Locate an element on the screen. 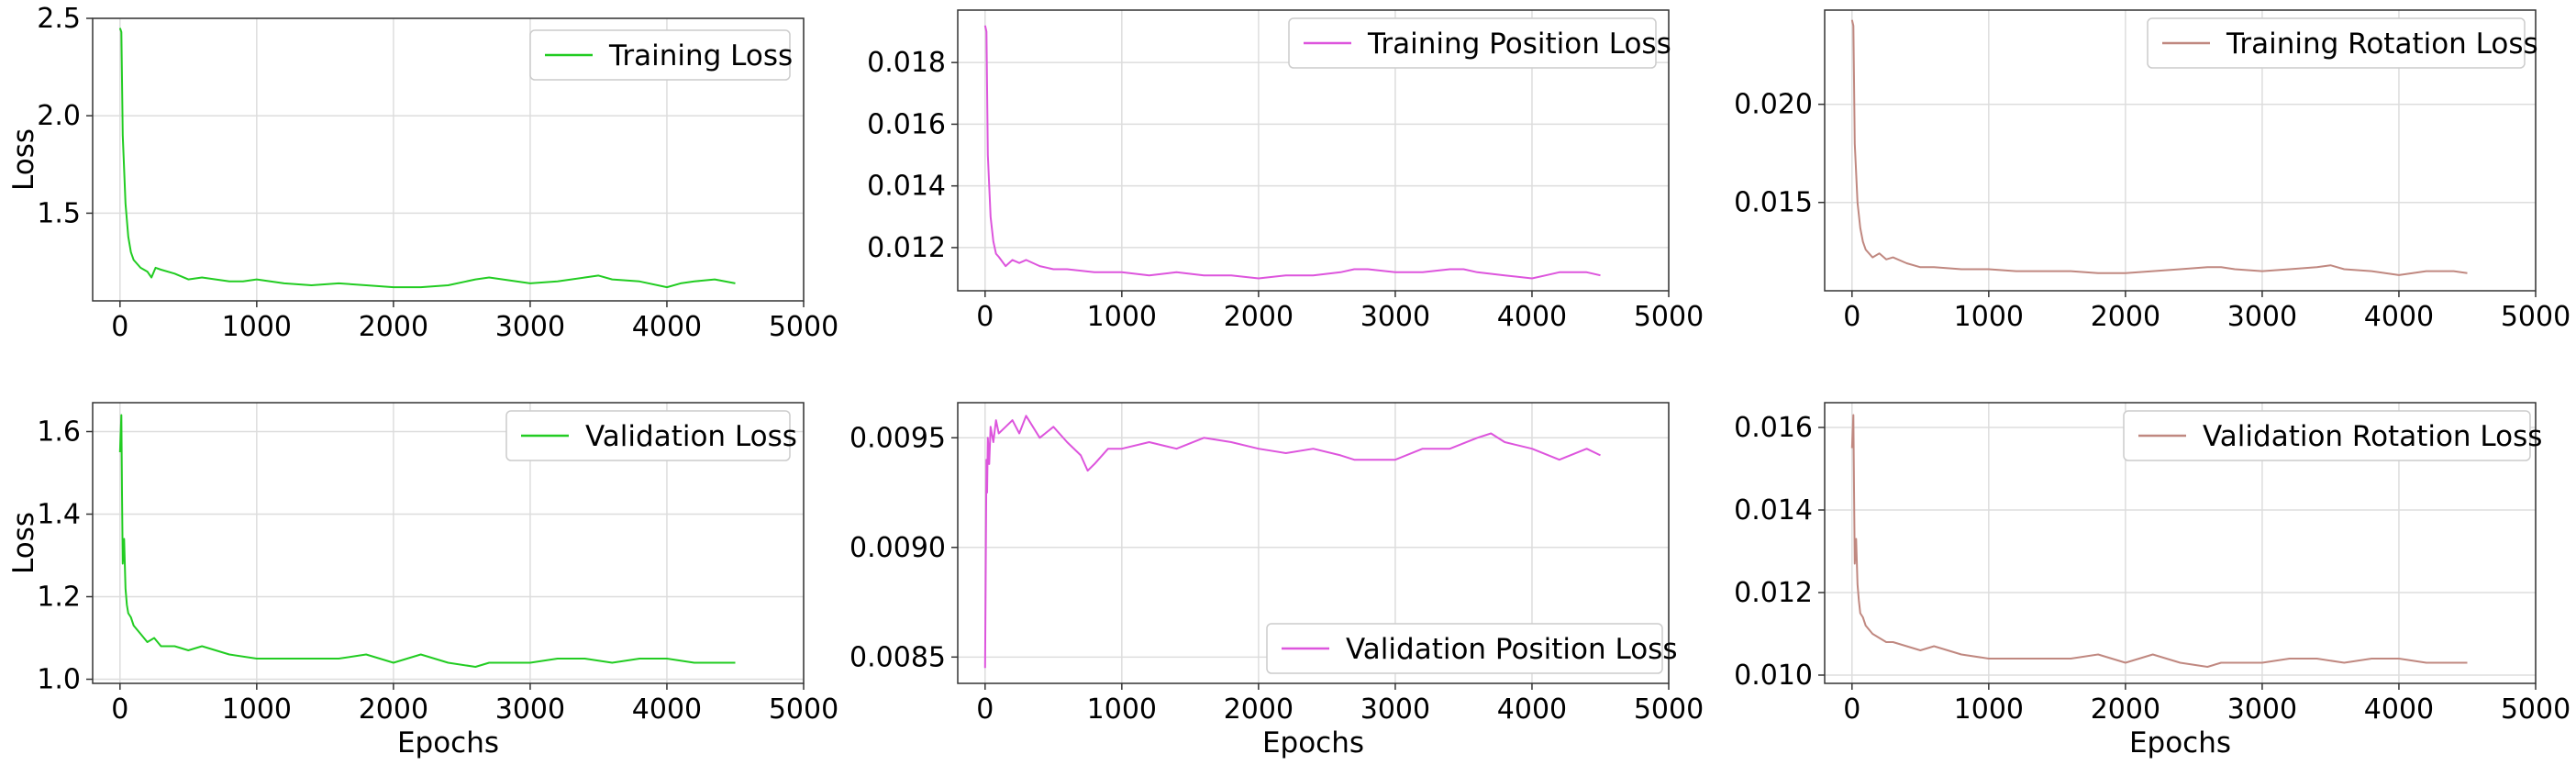 This screenshot has height=765, width=2576. panel-6-legend-label-0: Validation Rotation Loss is located at coordinates (2372, 436).